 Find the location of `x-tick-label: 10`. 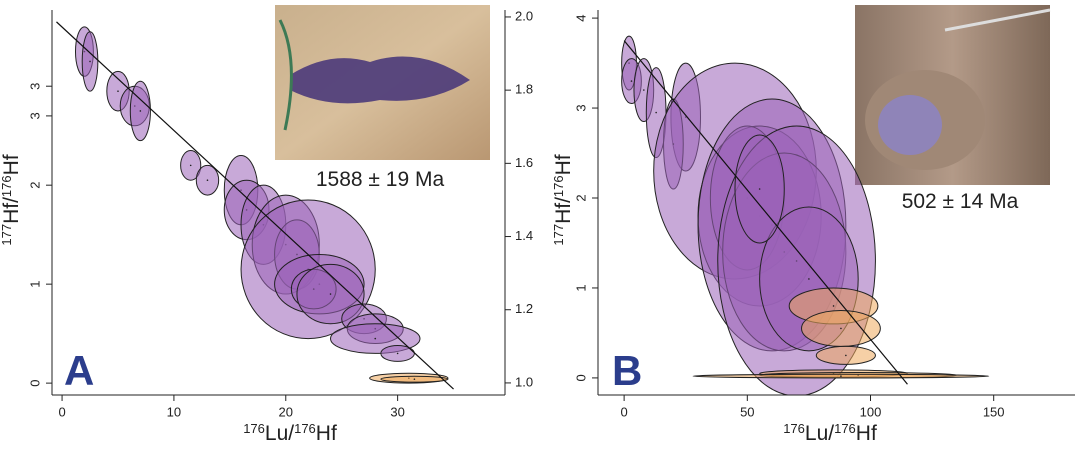

x-tick-label: 10 is located at coordinates (174, 411).